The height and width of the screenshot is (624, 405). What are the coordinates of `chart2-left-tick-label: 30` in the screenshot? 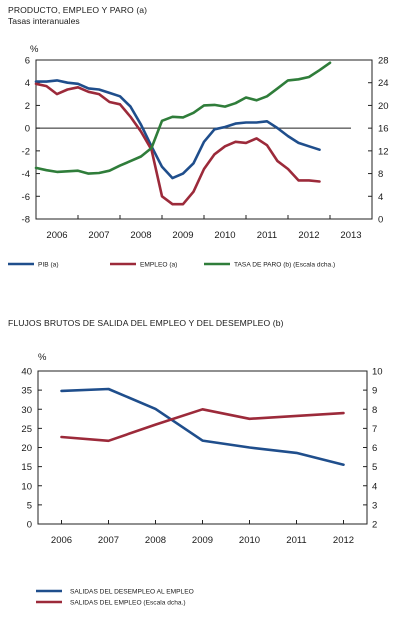 It's located at (26, 410).